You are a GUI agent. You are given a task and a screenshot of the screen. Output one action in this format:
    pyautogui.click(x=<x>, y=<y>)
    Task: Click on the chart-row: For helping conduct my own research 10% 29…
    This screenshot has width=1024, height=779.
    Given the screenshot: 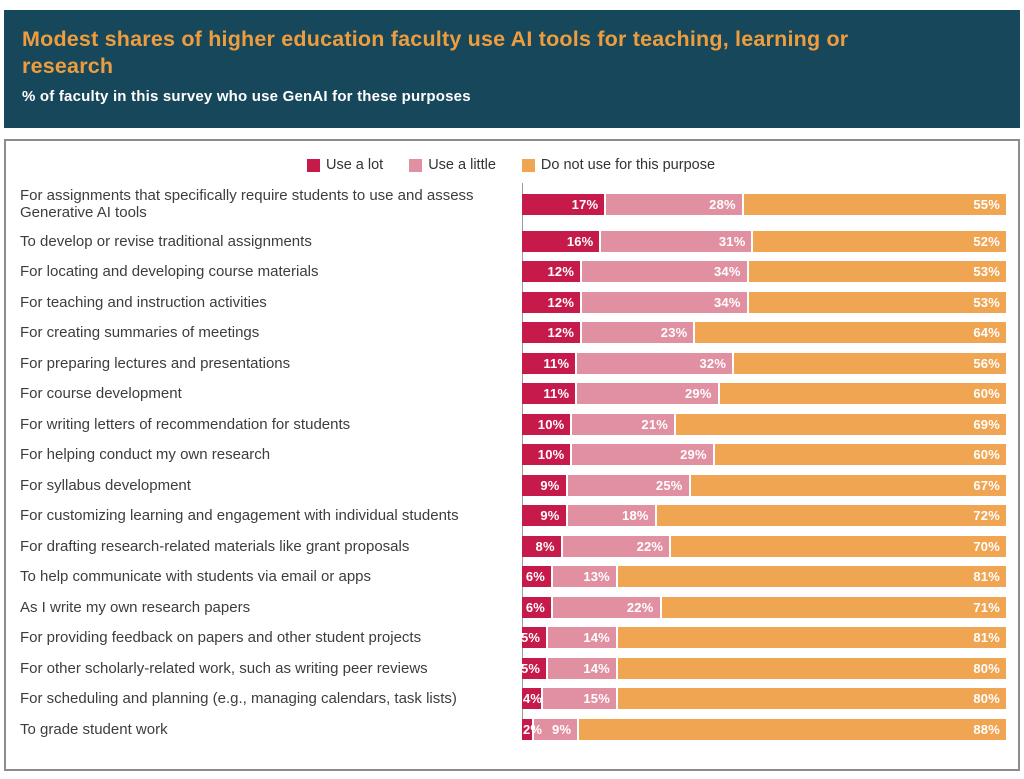 What is the action you would take?
    pyautogui.click(x=511, y=454)
    